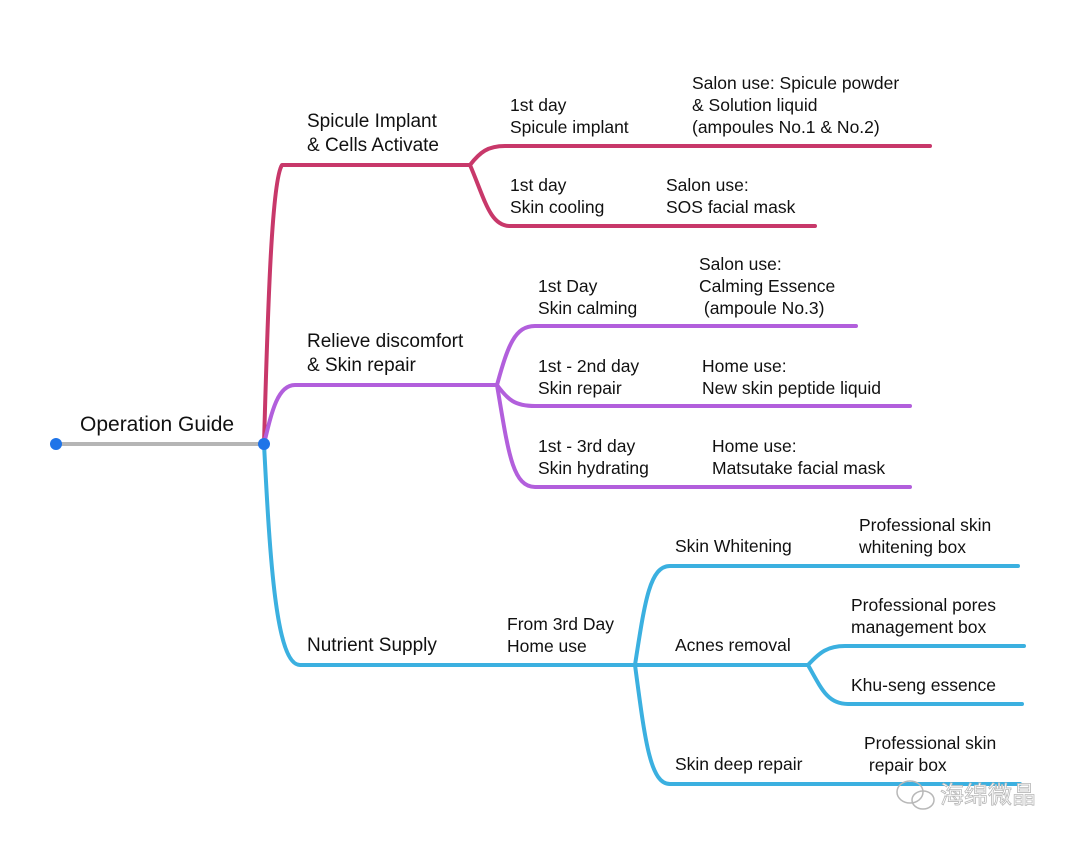  Describe the element at coordinates (449, 554) in the screenshot. I see `branch-nutrient-connector` at that location.